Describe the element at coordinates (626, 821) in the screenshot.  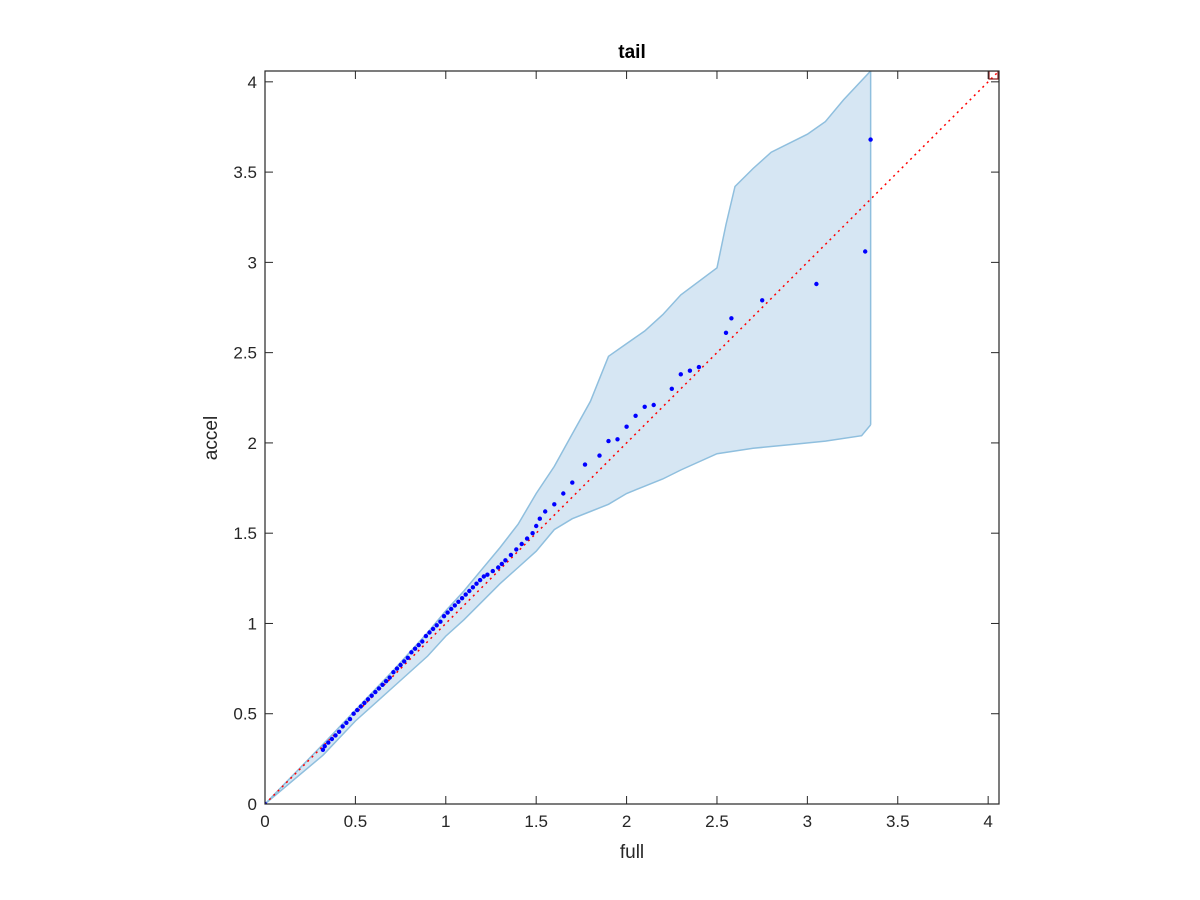
I see `x-tick-label: 2` at that location.